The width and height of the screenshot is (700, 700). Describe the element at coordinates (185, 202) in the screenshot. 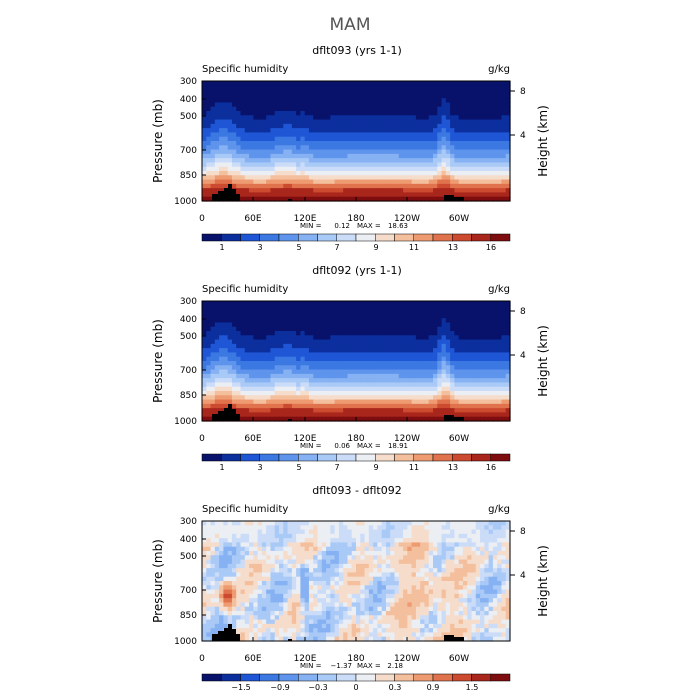

I see `y-tick-label: 1000` at that location.